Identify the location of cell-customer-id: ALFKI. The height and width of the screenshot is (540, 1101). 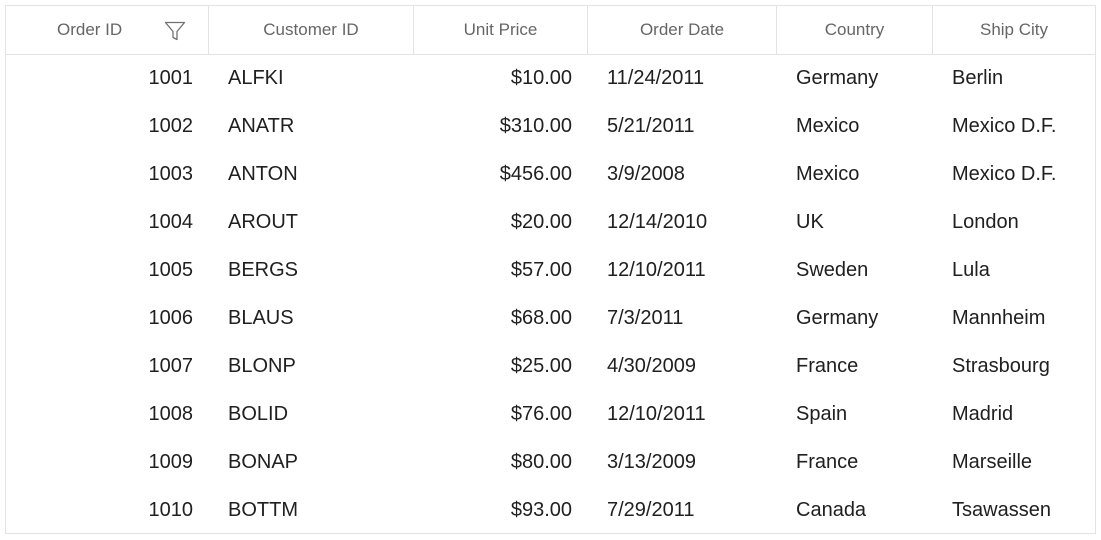
(256, 77).